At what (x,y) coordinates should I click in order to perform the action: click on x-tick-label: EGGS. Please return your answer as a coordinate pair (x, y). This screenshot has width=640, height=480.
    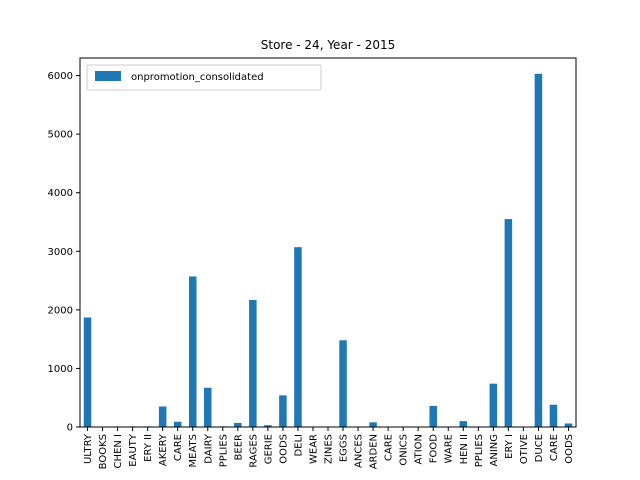
    Looking at the image, I should click on (344, 448).